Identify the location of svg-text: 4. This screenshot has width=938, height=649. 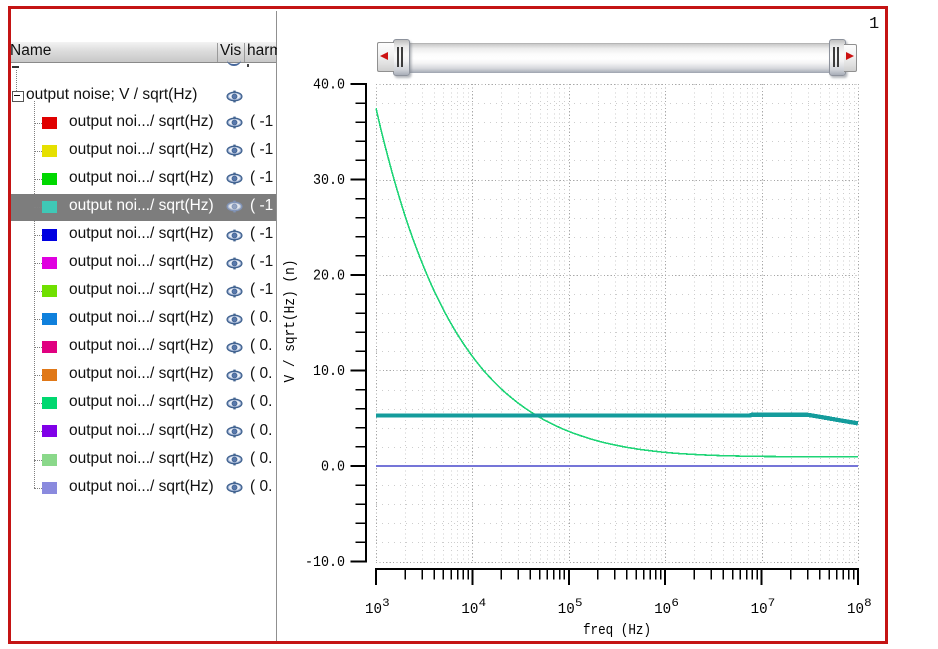
(483, 604).